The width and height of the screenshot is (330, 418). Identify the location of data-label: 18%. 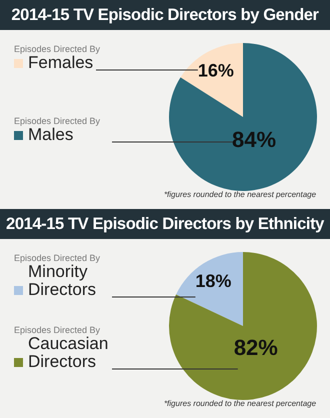
(213, 281).